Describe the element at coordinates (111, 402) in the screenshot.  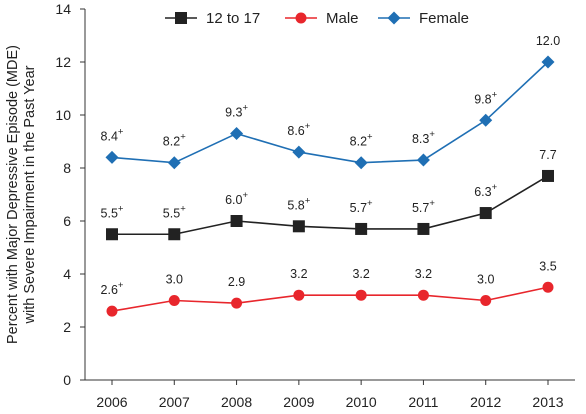
I see `x-tick-label: 2006` at that location.